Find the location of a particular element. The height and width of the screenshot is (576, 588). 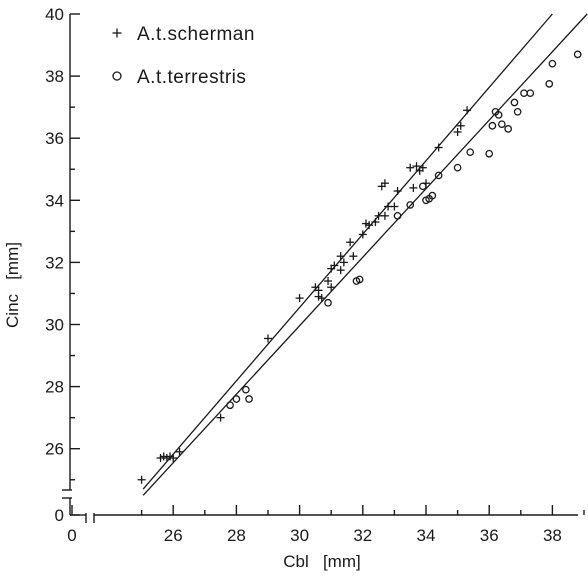

y-tick-label: 30 is located at coordinates (54, 325).